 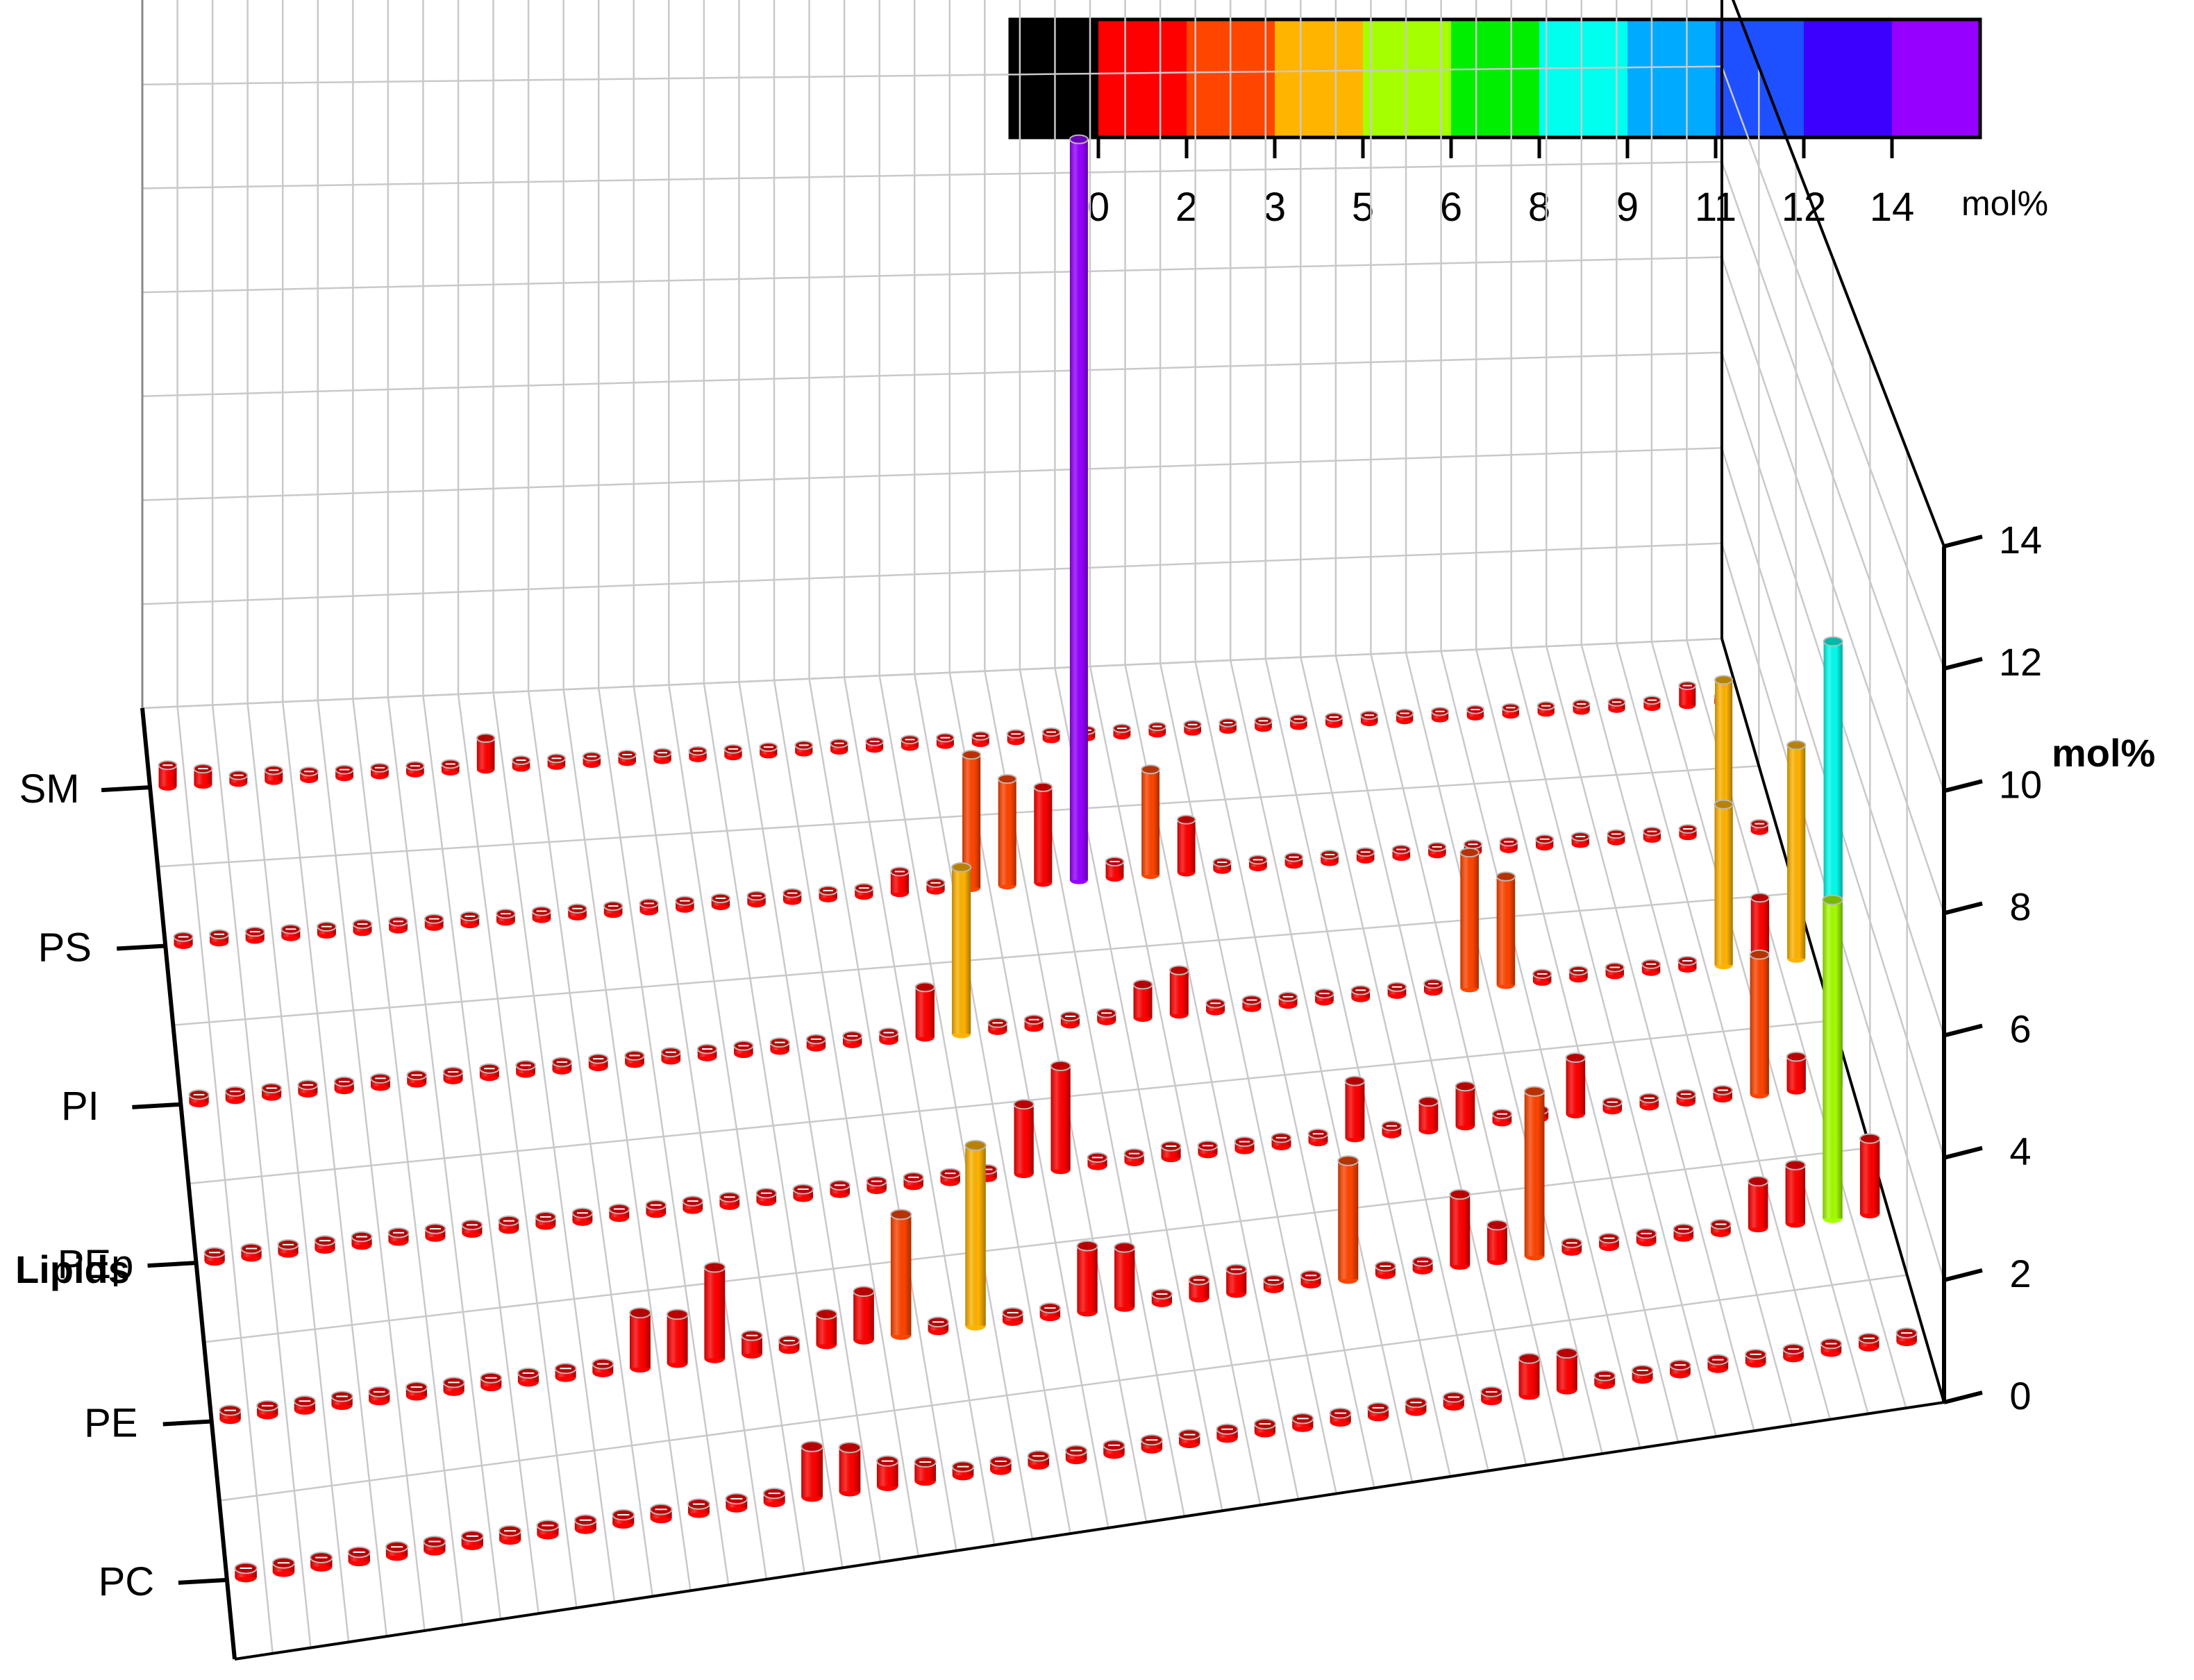 What do you see at coordinates (1407, 78) in the screenshot?
I see `colorbar-segment` at bounding box center [1407, 78].